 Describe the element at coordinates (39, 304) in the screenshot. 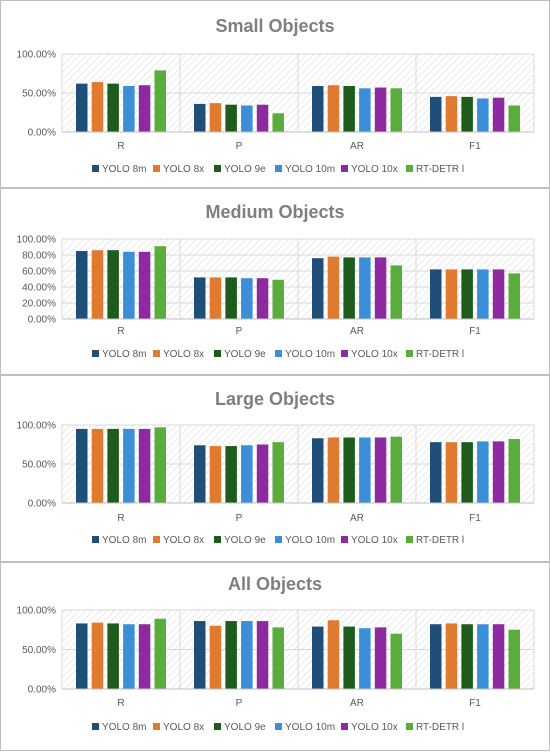

I see `y-tick-label: 20.00%` at that location.